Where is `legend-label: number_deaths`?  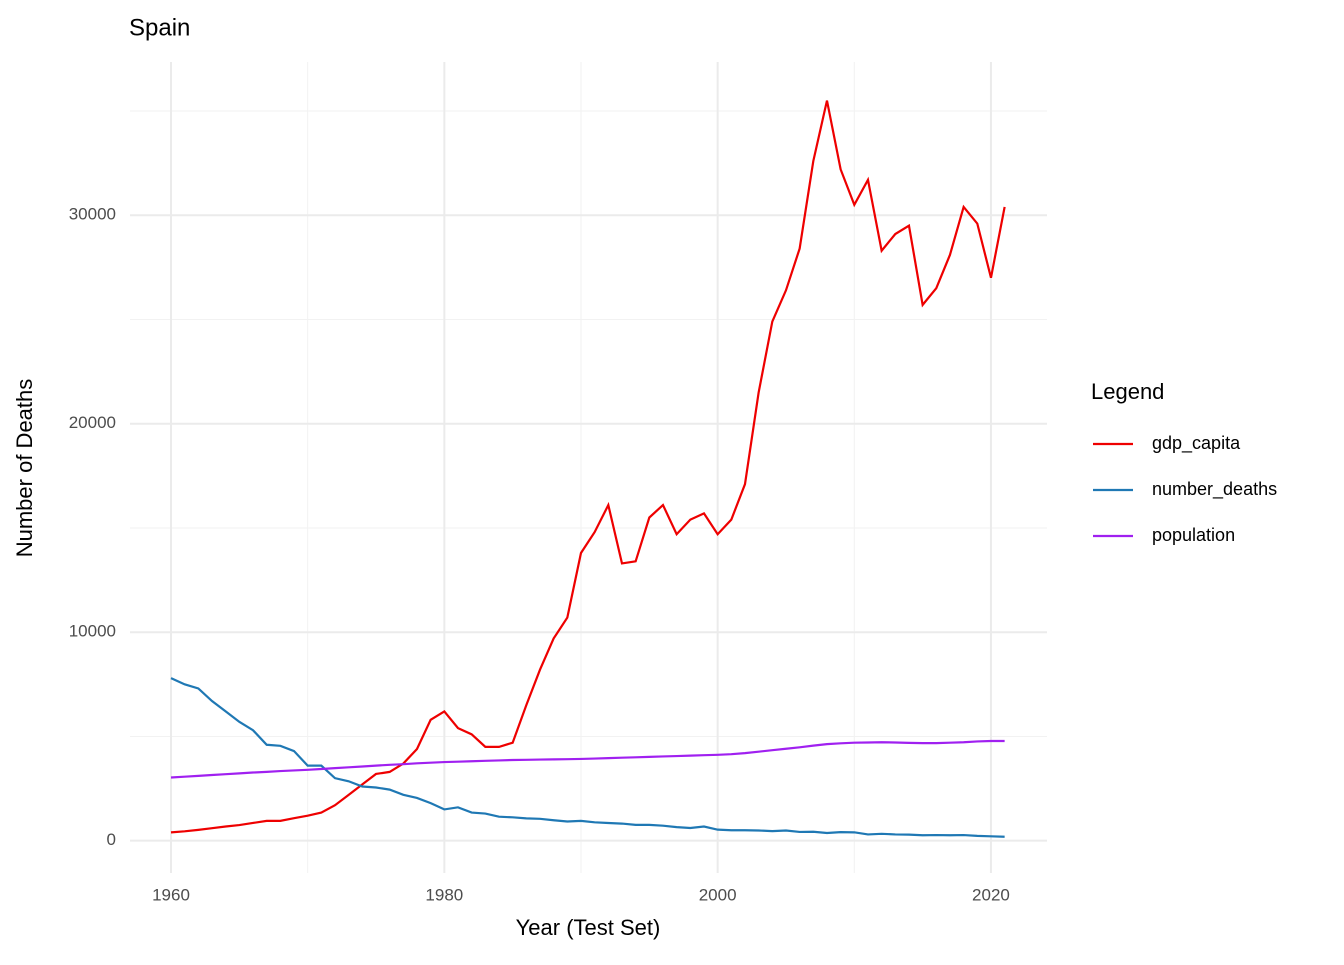
legend-label: number_deaths is located at coordinates (1214, 489).